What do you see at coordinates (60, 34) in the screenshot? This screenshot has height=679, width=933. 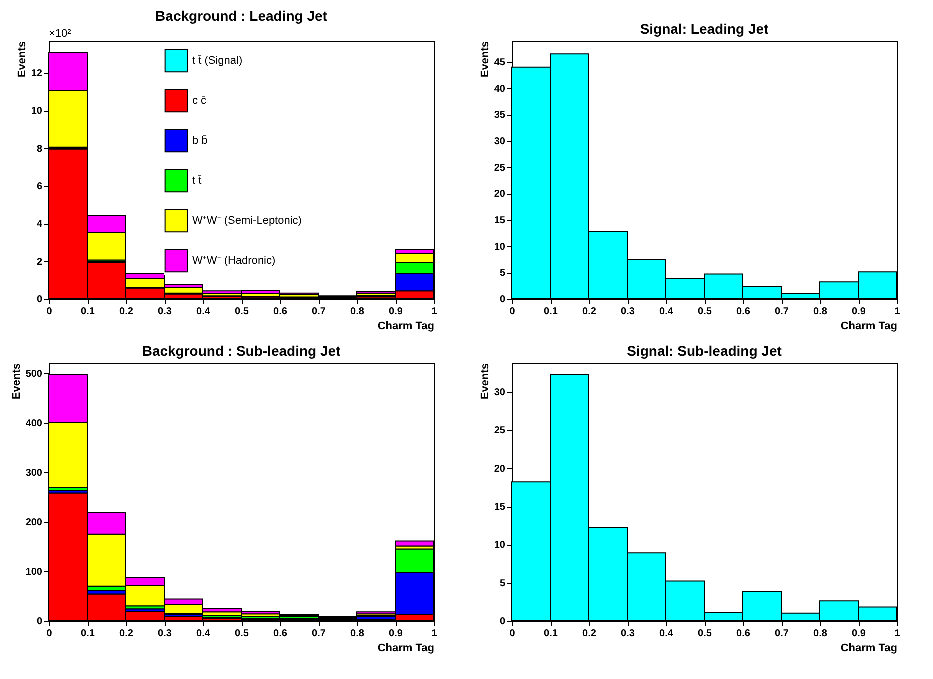 I see `text: ×10²` at bounding box center [60, 34].